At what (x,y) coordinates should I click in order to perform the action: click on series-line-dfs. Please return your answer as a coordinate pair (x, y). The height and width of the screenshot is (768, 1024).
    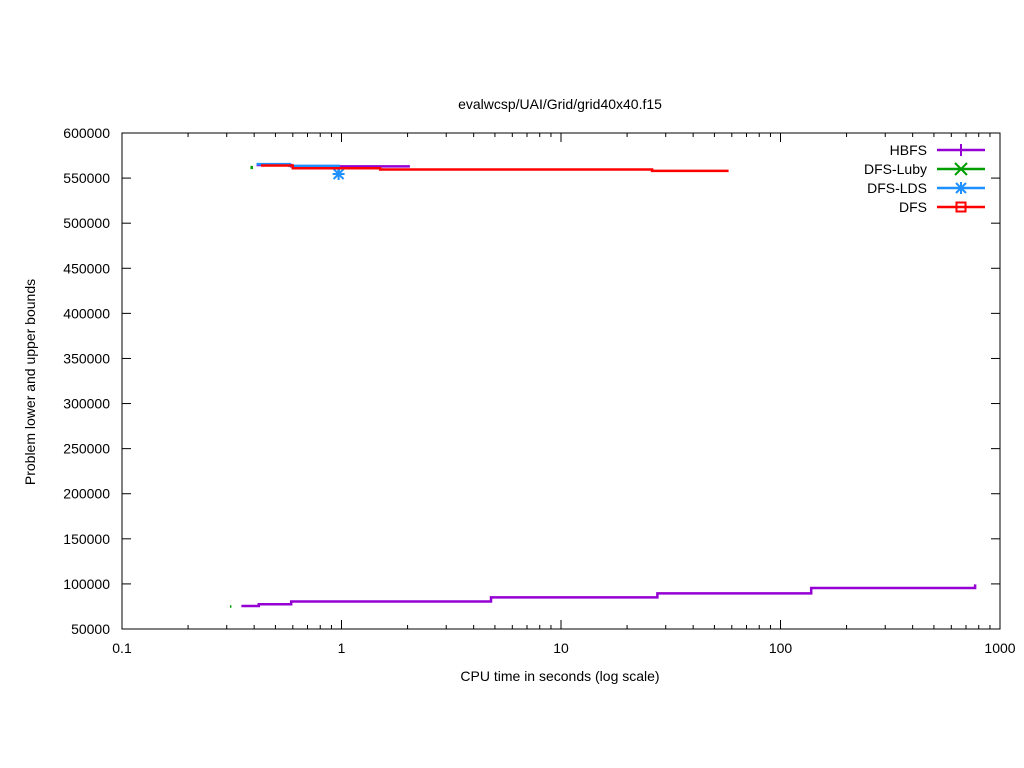
    Looking at the image, I should click on (495, 168).